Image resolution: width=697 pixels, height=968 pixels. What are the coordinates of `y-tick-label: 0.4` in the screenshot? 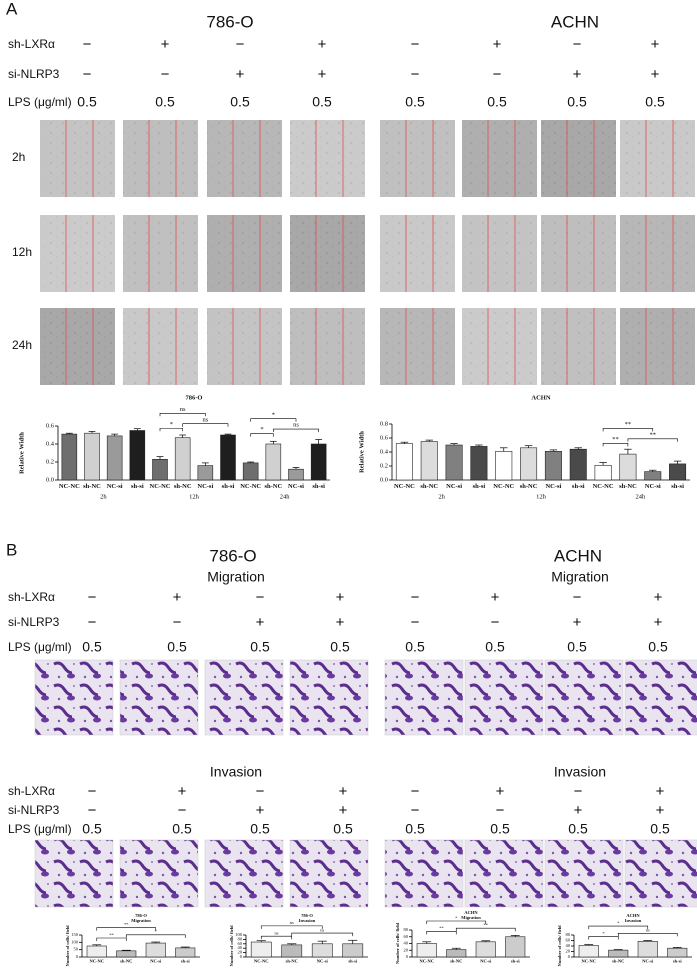 It's located at (384, 451).